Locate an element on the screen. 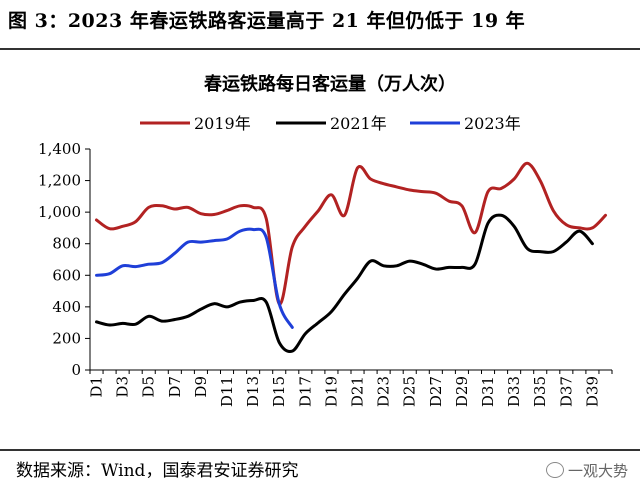 Image resolution: width=640 pixels, height=497 pixels. legend-item-2019: 2019年 is located at coordinates (195, 123).